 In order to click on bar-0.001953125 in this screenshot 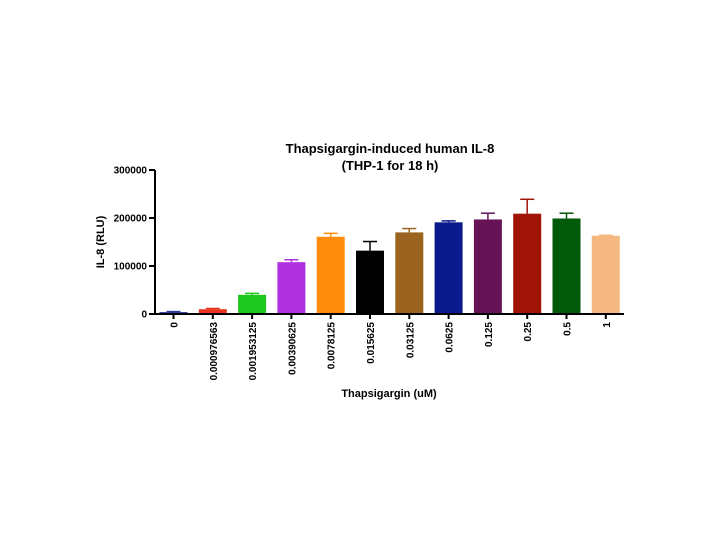, I will do `click(252, 304)`.